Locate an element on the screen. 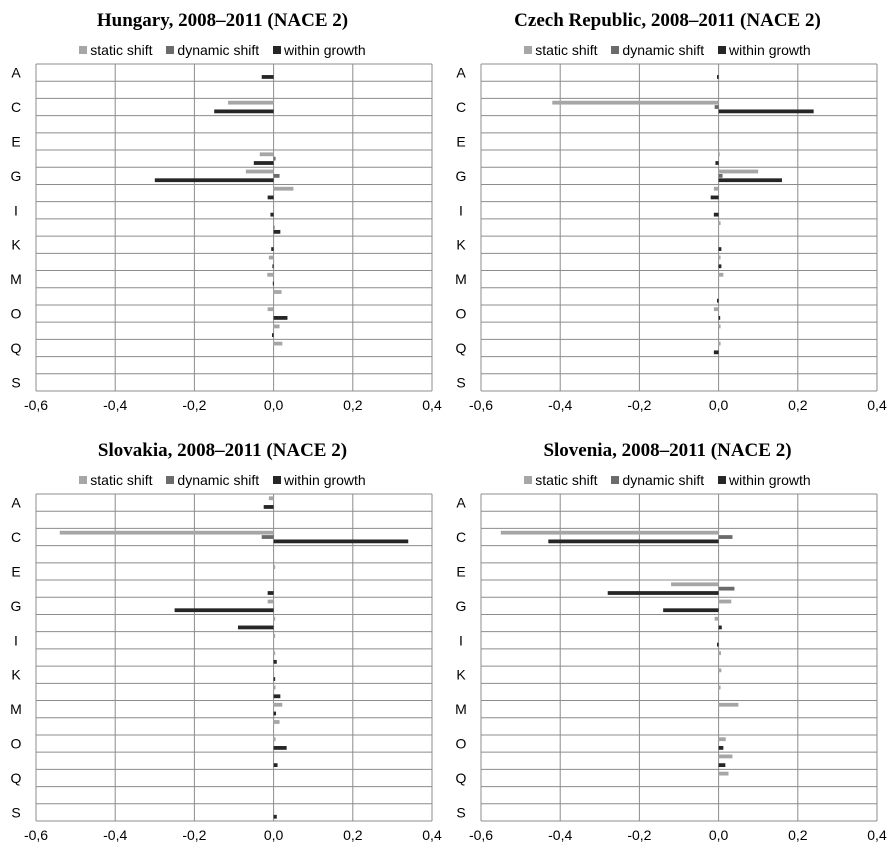 The height and width of the screenshot is (860, 890). x-tick-label: 0,4 is located at coordinates (877, 835).